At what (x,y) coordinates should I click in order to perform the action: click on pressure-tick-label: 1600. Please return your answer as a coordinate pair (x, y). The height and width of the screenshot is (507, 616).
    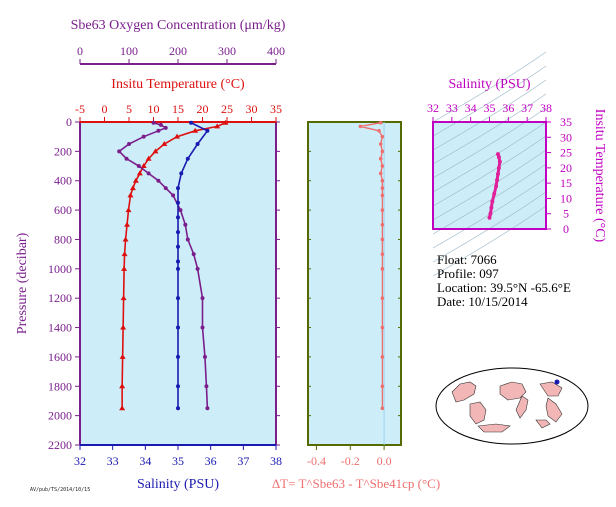
    Looking at the image, I should click on (60, 357).